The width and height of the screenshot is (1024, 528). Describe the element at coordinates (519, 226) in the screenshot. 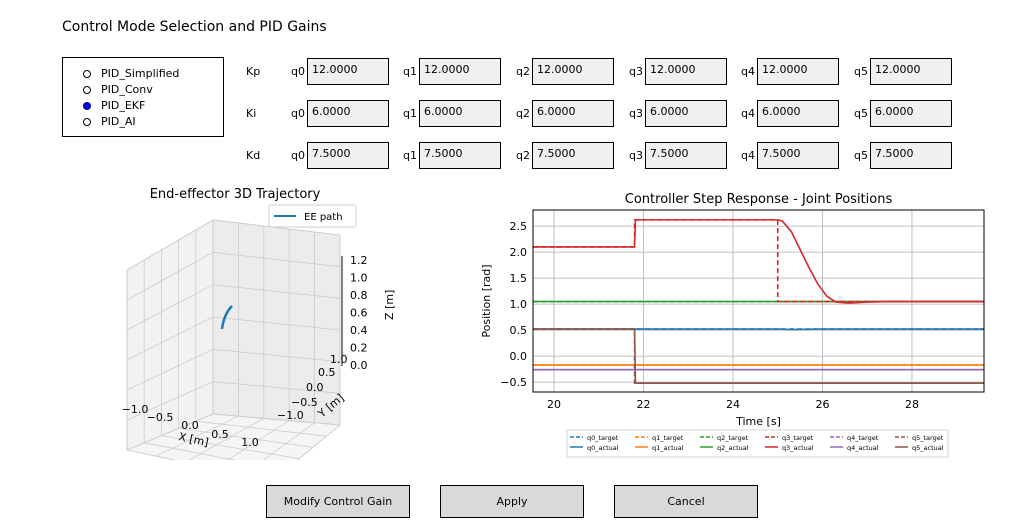

I see `y-tick-label: 2.5` at that location.